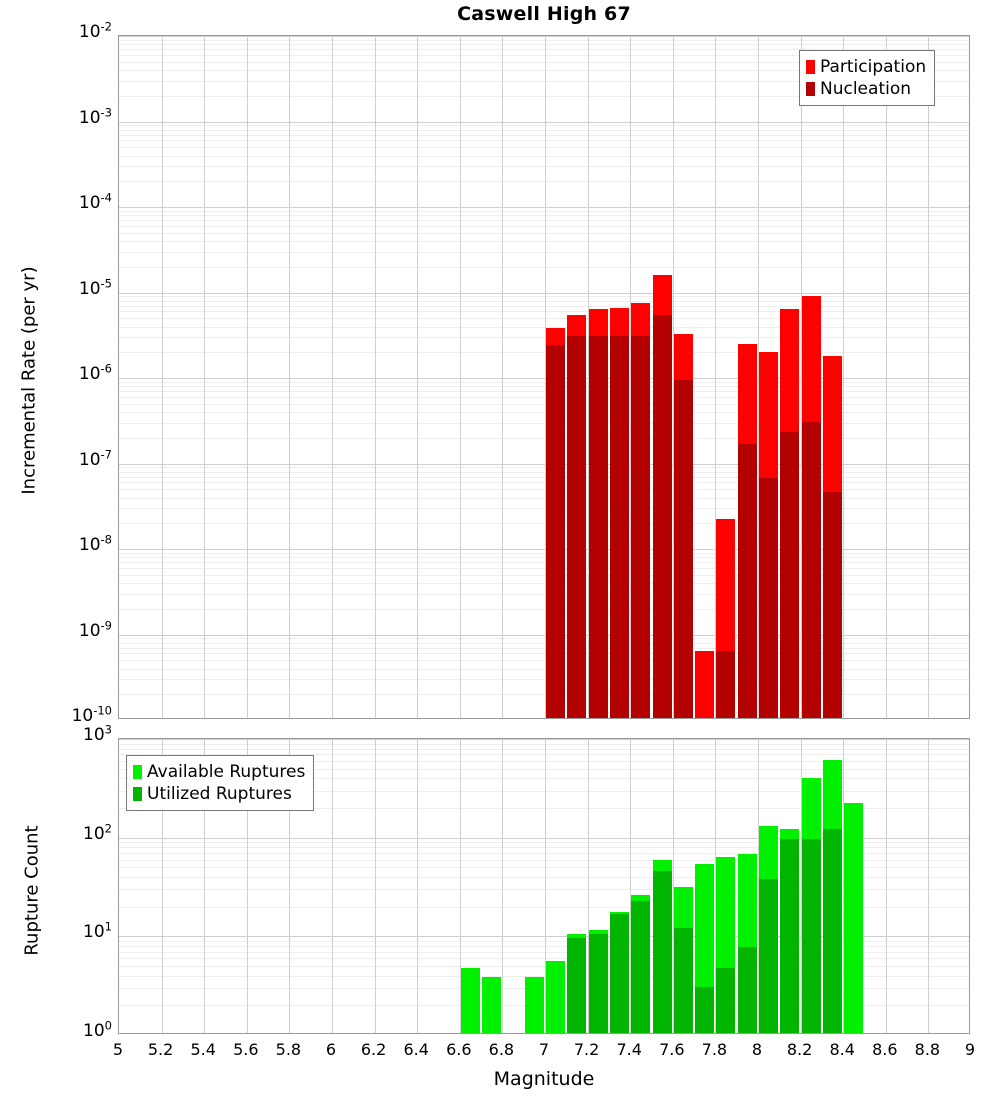 This screenshot has height=1100, width=1000. Describe the element at coordinates (459, 1049) in the screenshot. I see `x-axis-tick-label: 6.6` at that location.